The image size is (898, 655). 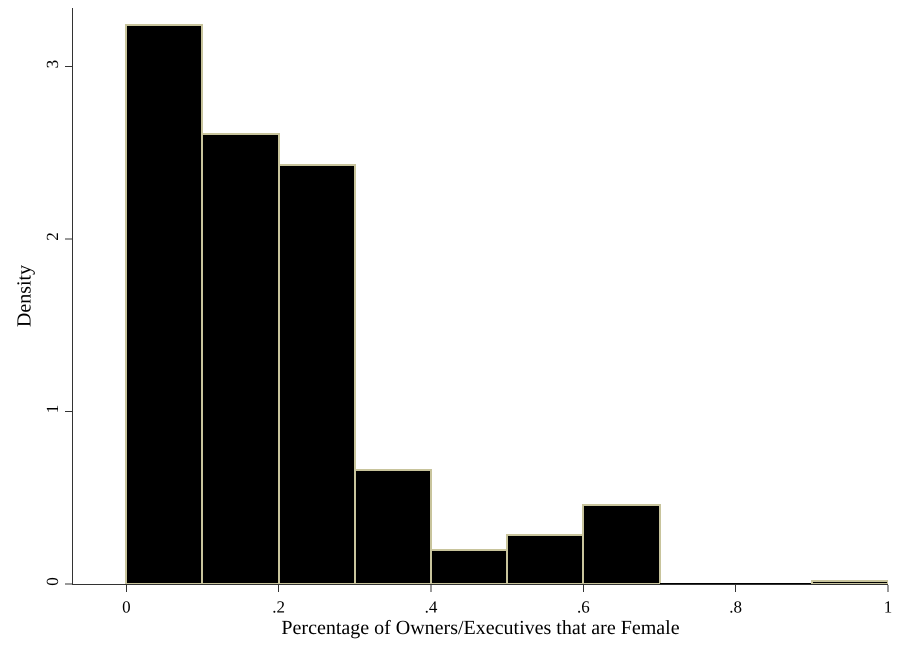 What do you see at coordinates (480, 627) in the screenshot?
I see `x-axis-title: Percentage of Owners/Executives that are Female` at bounding box center [480, 627].